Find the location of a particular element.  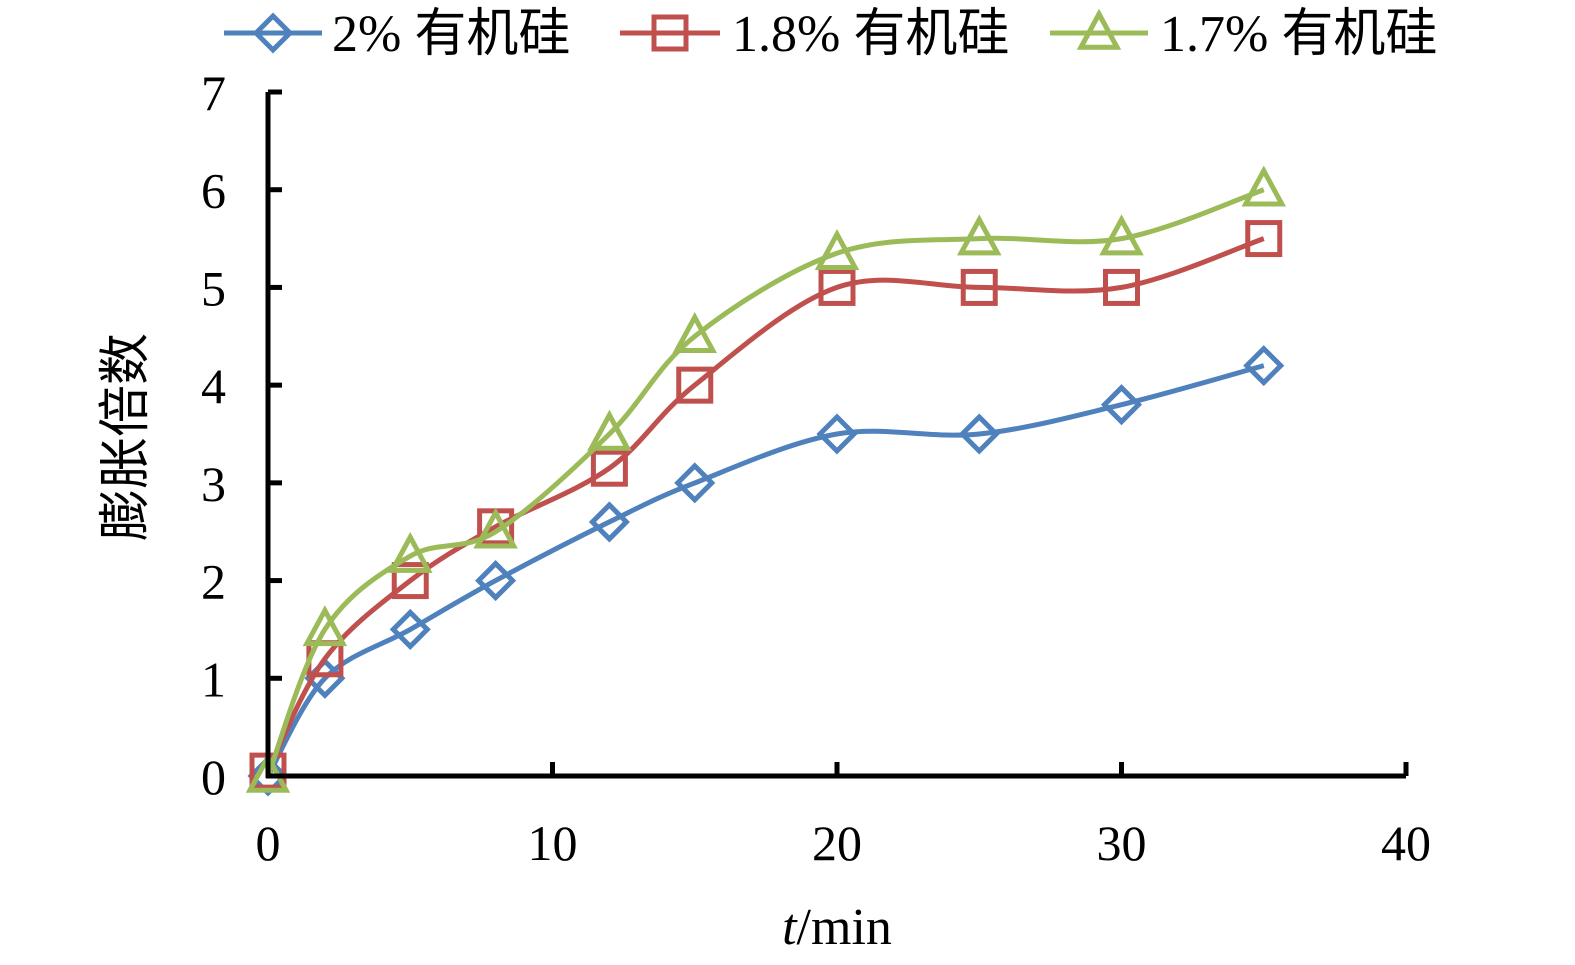

y-tick-label: 5 is located at coordinates (213, 288).